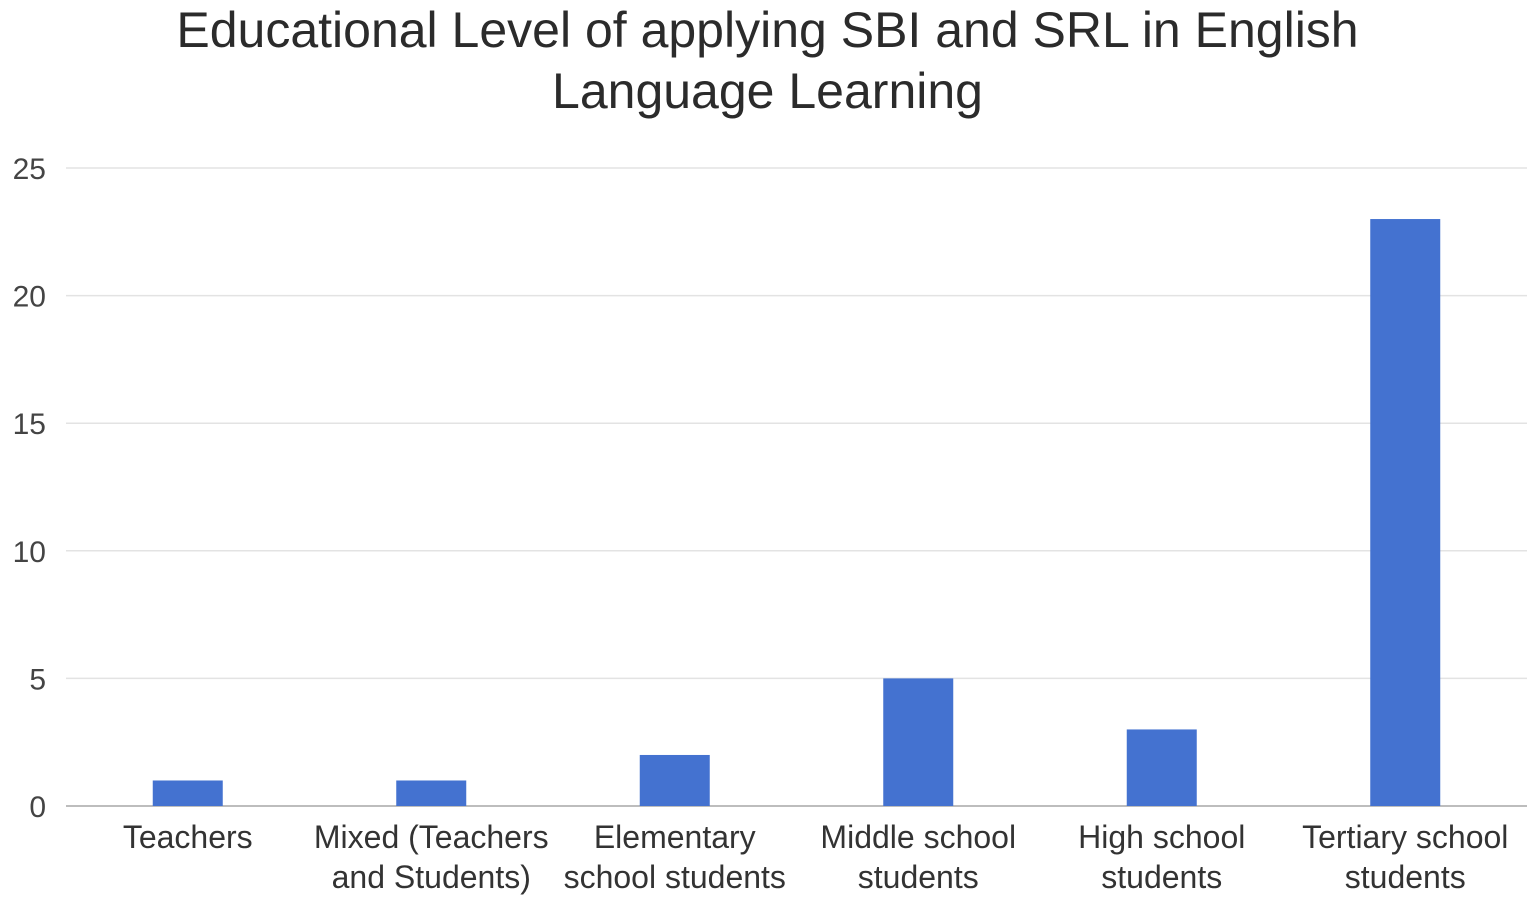  I want to click on x-category-label: High school students, so click(1161, 857).